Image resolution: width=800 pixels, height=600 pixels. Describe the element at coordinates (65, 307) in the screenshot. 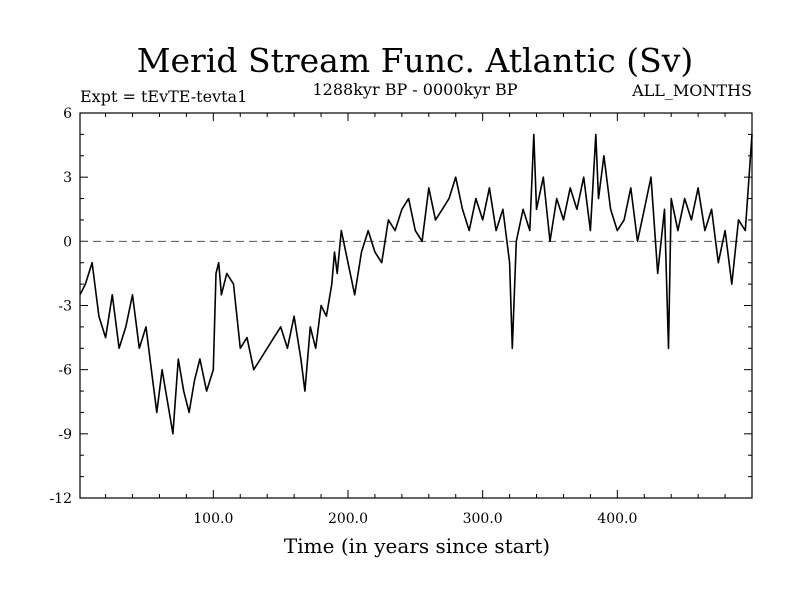

I see `y-tick-label: -3` at that location.